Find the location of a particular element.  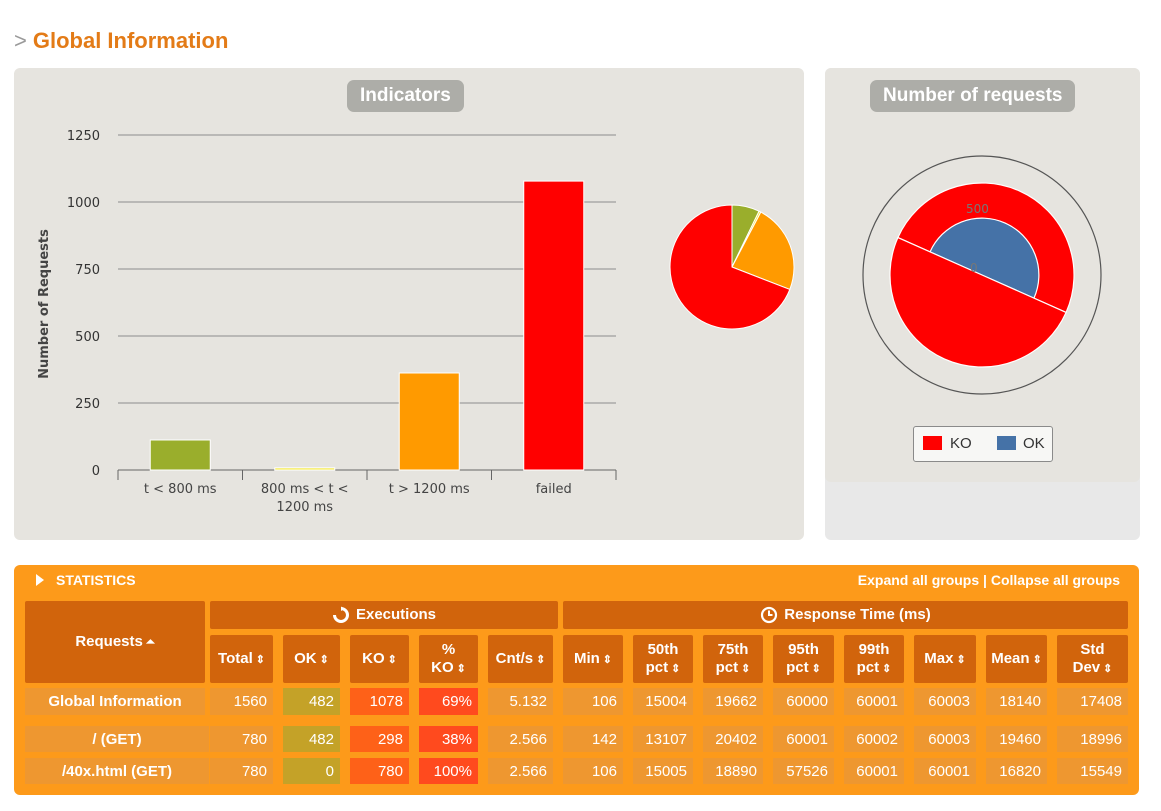

table-cell: 16820 is located at coordinates (1016, 771).